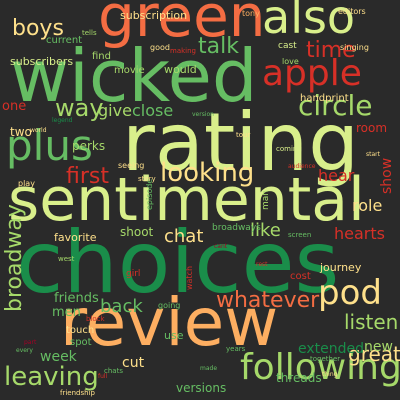 The height and width of the screenshot is (400, 400). Describe the element at coordinates (341, 267) in the screenshot. I see `word-journey: journey` at that location.